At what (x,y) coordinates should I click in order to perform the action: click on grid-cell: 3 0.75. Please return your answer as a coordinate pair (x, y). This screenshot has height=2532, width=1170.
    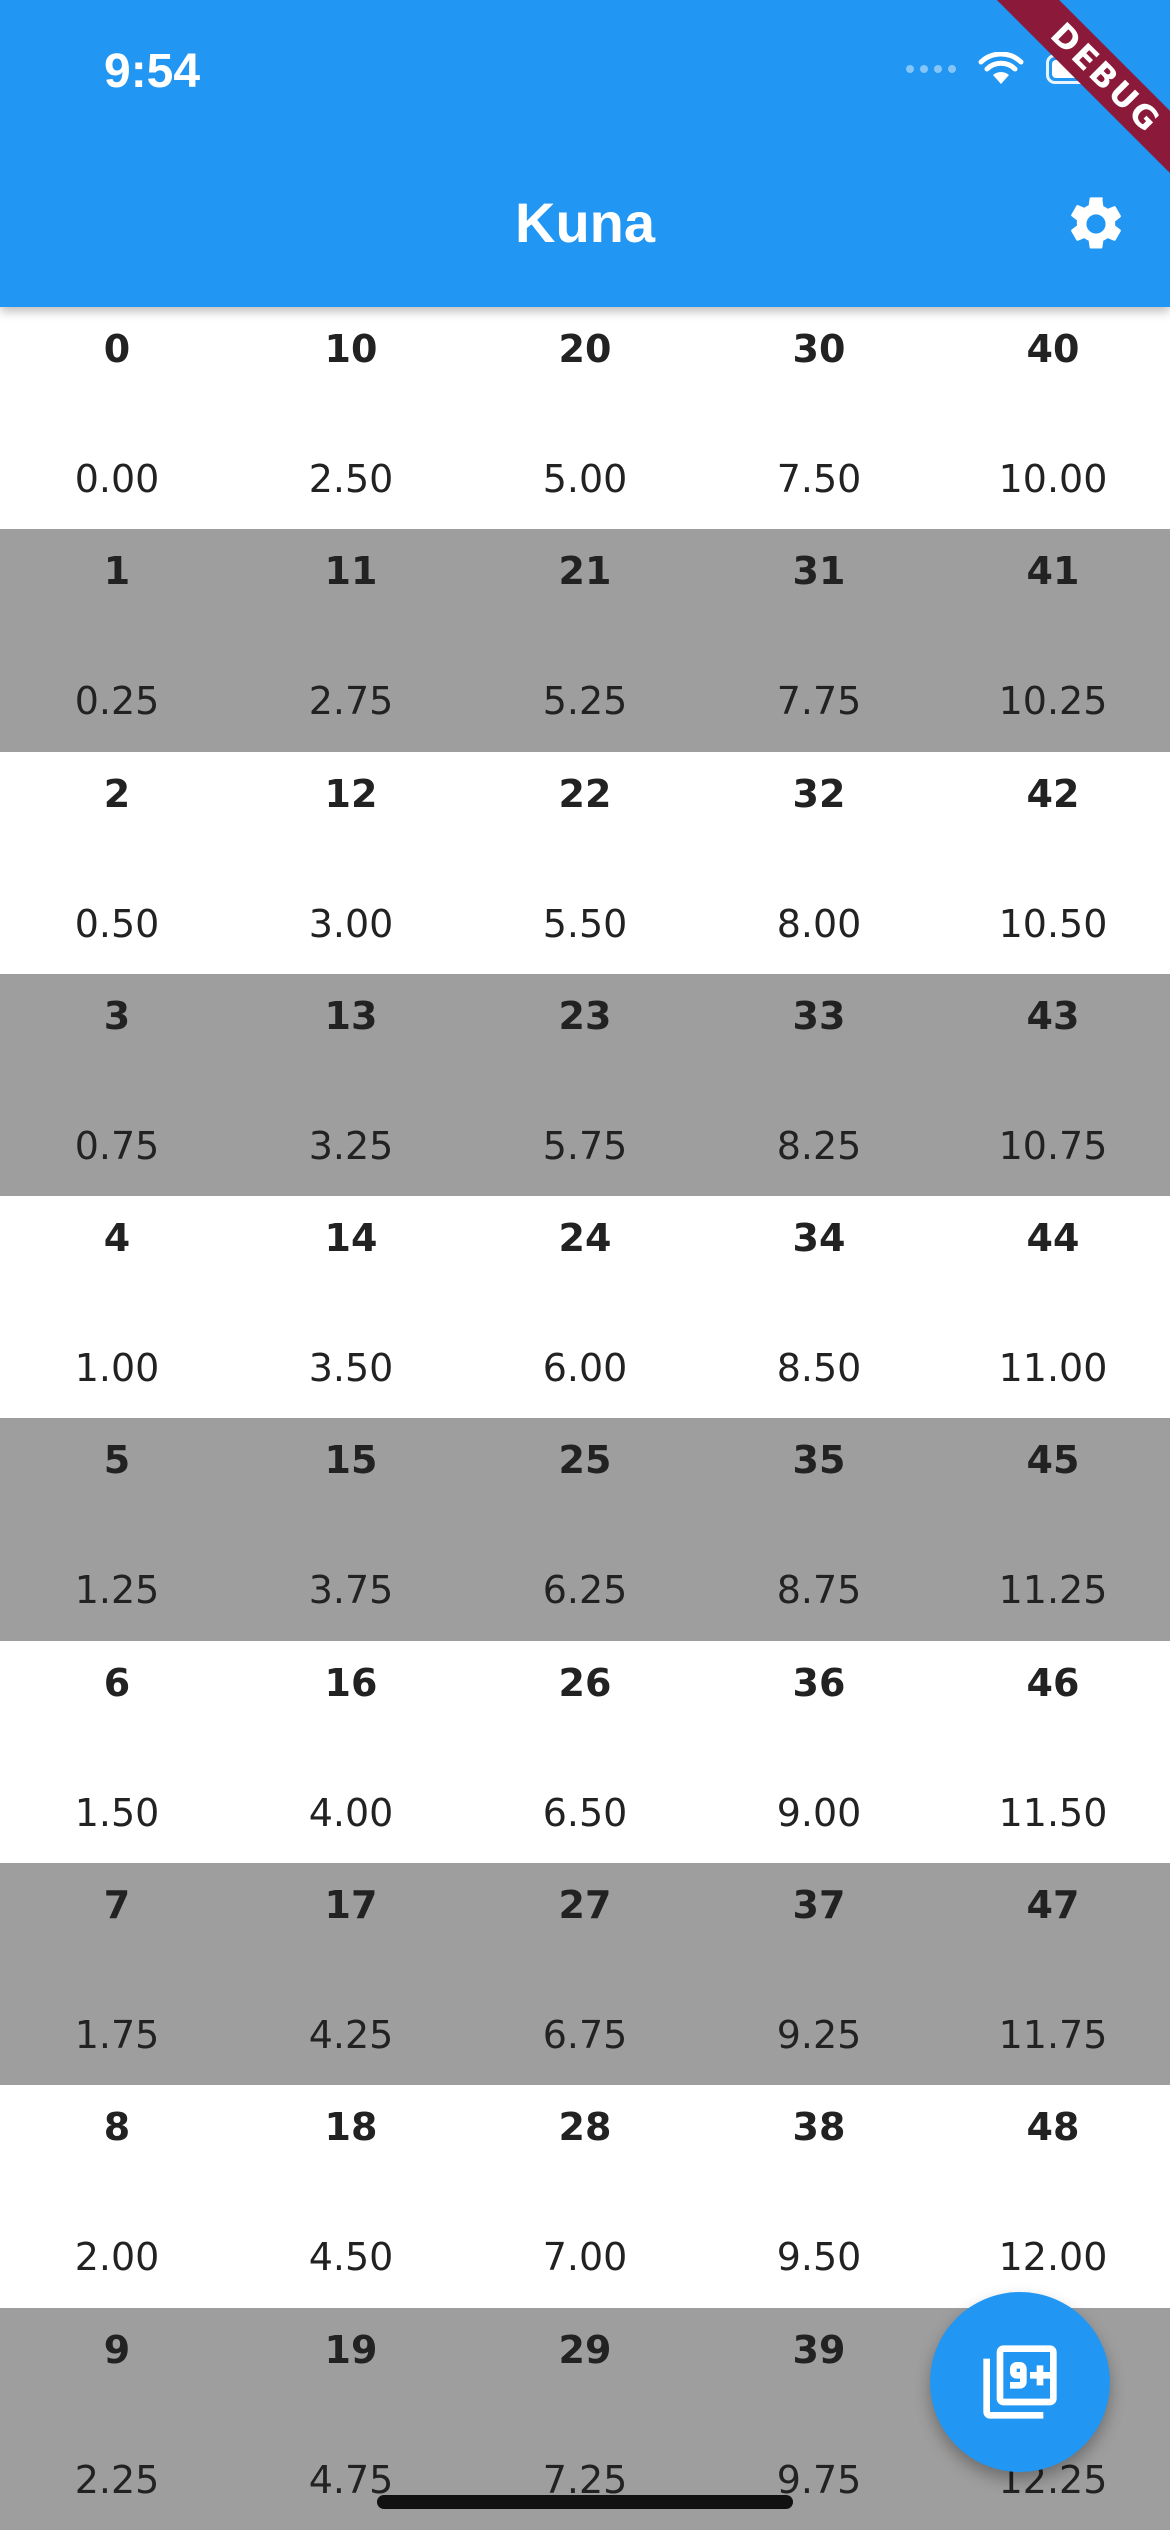
    Looking at the image, I should click on (117, 1085).